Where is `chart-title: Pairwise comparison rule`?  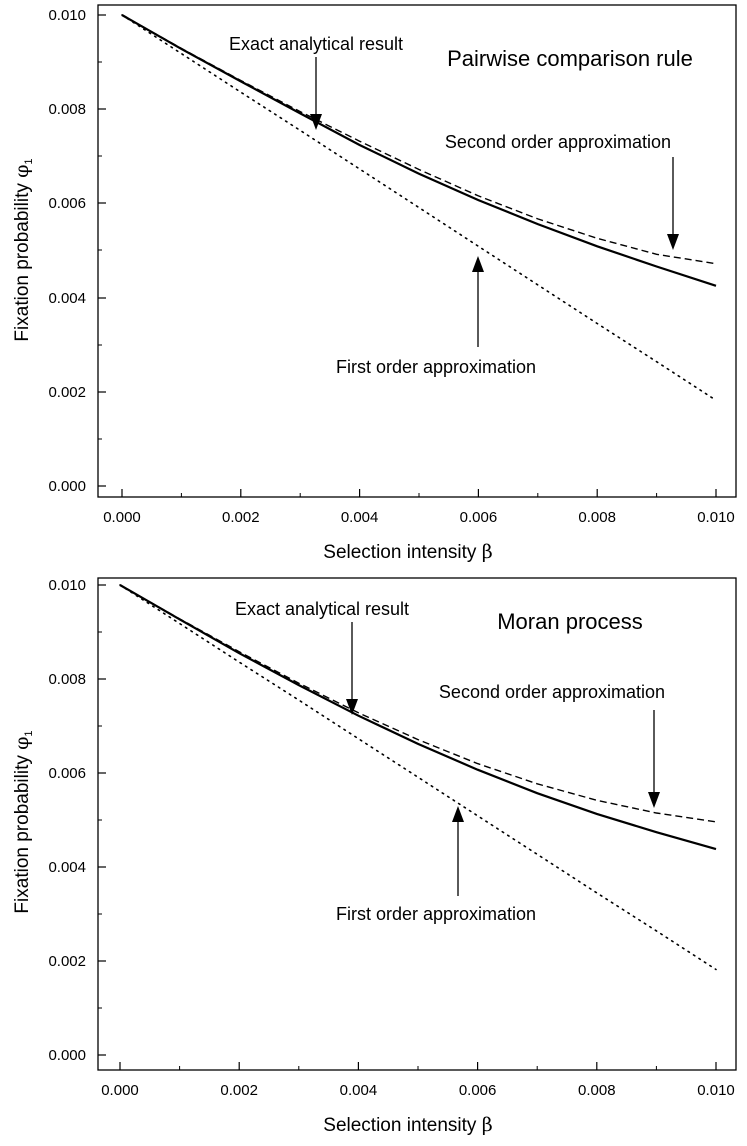
chart-title: Pairwise comparison rule is located at coordinates (570, 58).